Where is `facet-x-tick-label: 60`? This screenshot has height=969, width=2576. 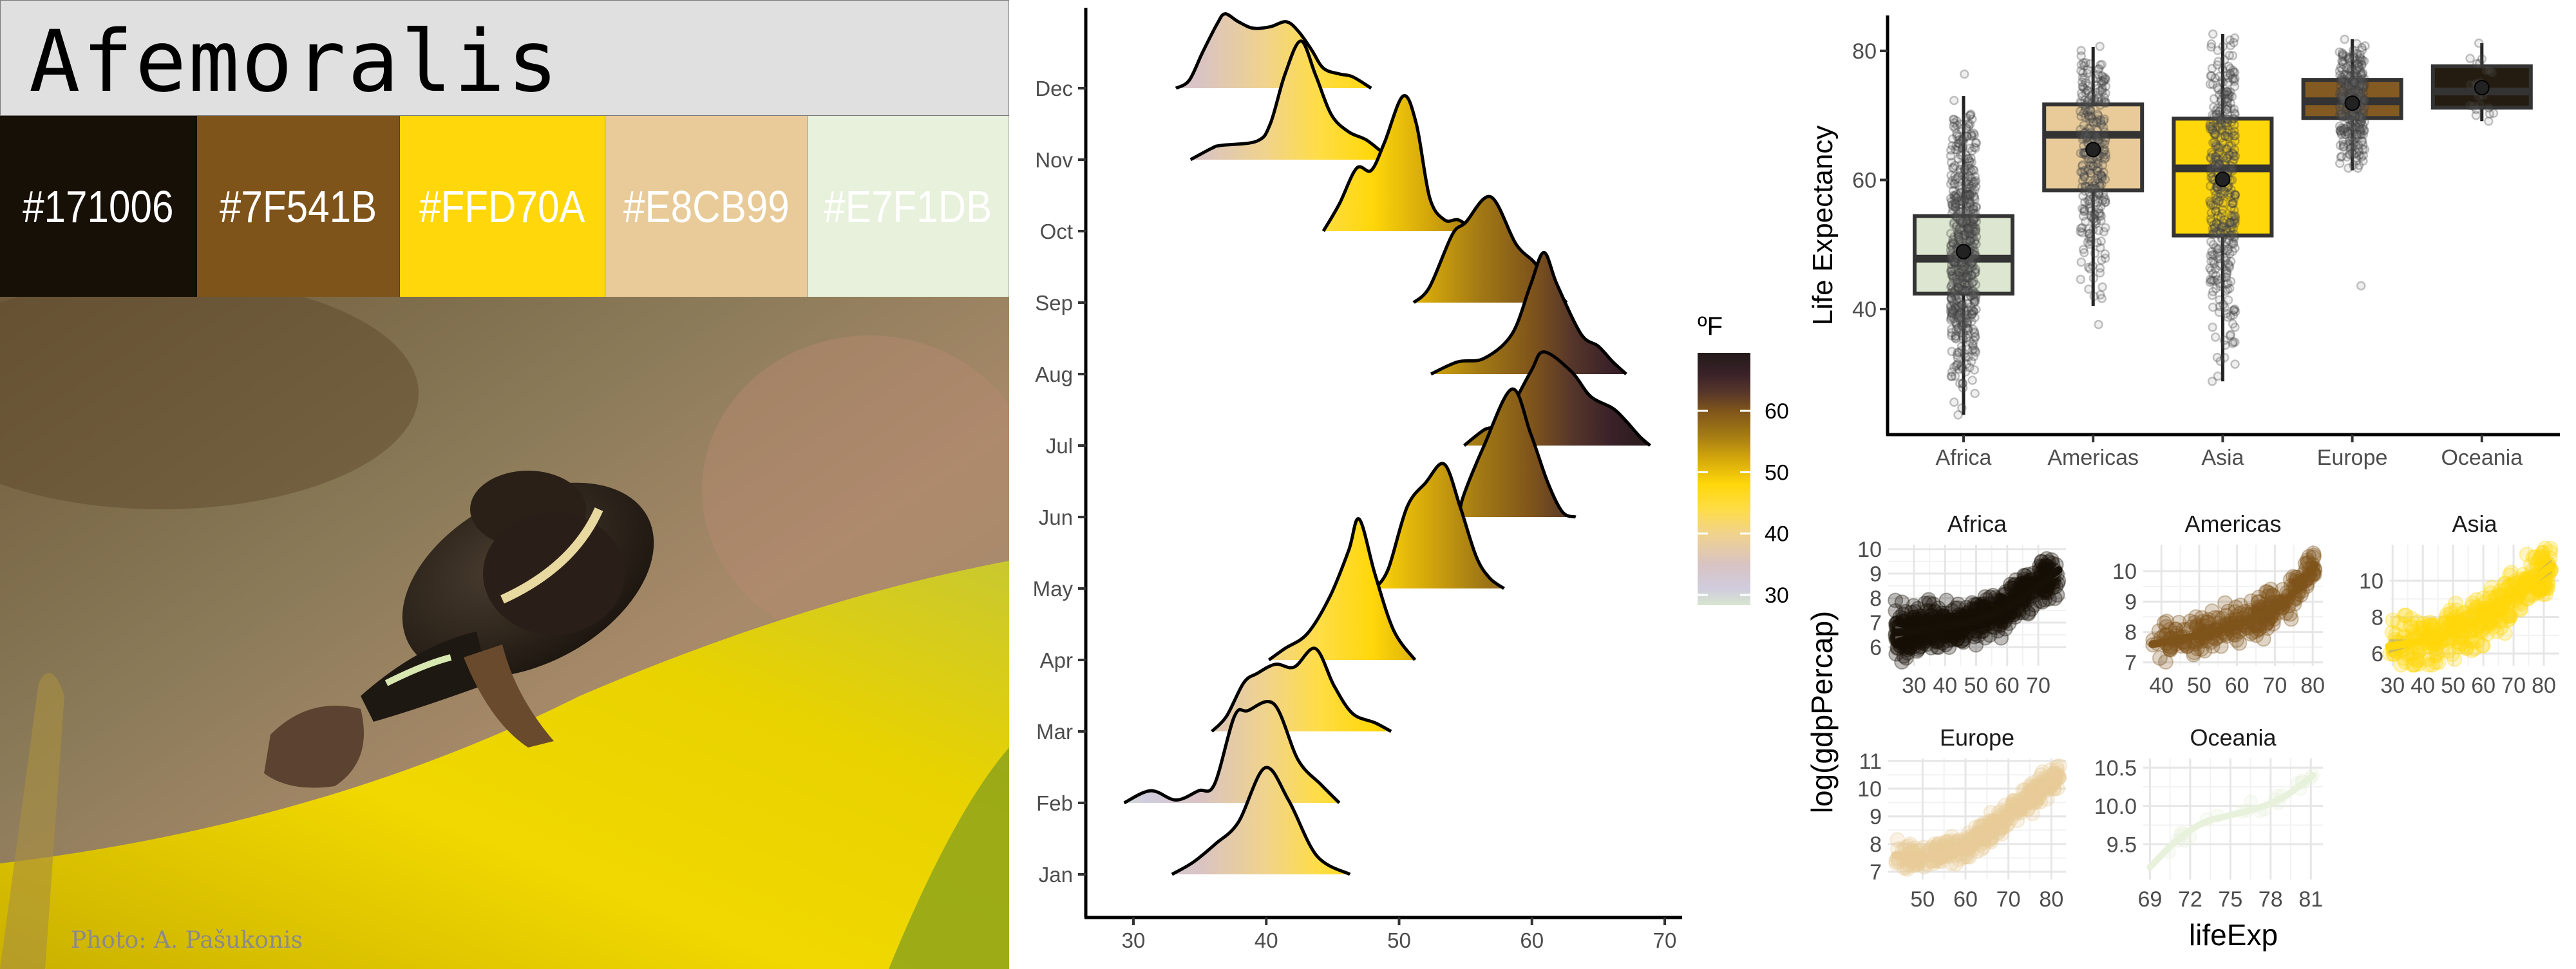 facet-x-tick-label: 60 is located at coordinates (2008, 686).